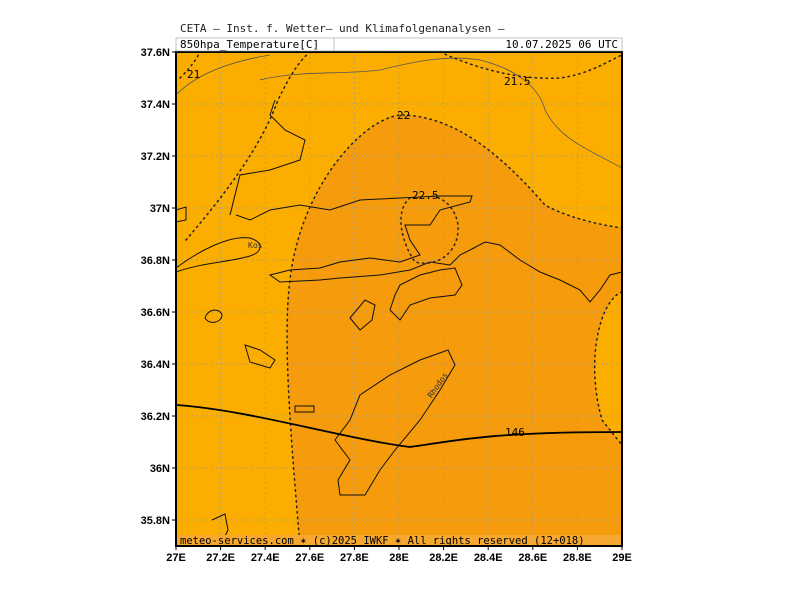  I want to click on contour-label: 22.5, so click(425, 195).